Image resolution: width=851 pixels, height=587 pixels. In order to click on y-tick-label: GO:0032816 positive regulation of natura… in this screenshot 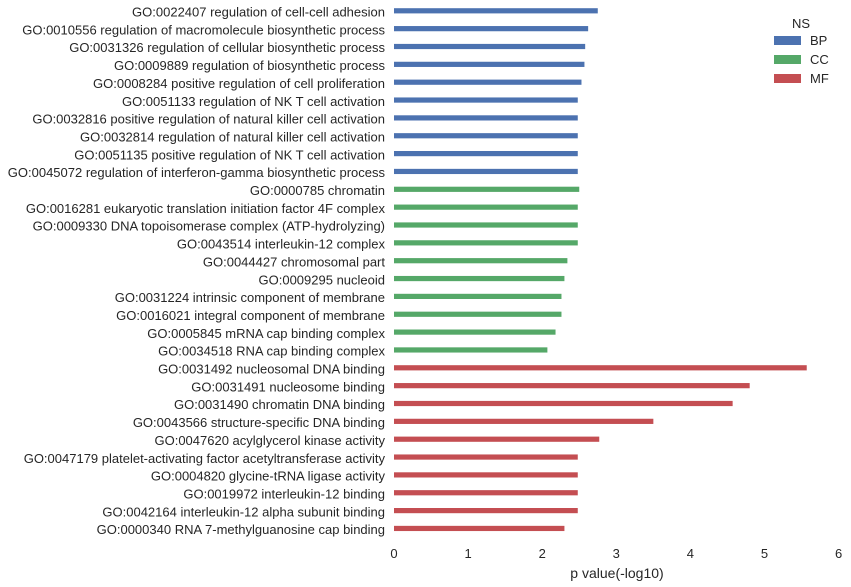, I will do `click(208, 119)`.